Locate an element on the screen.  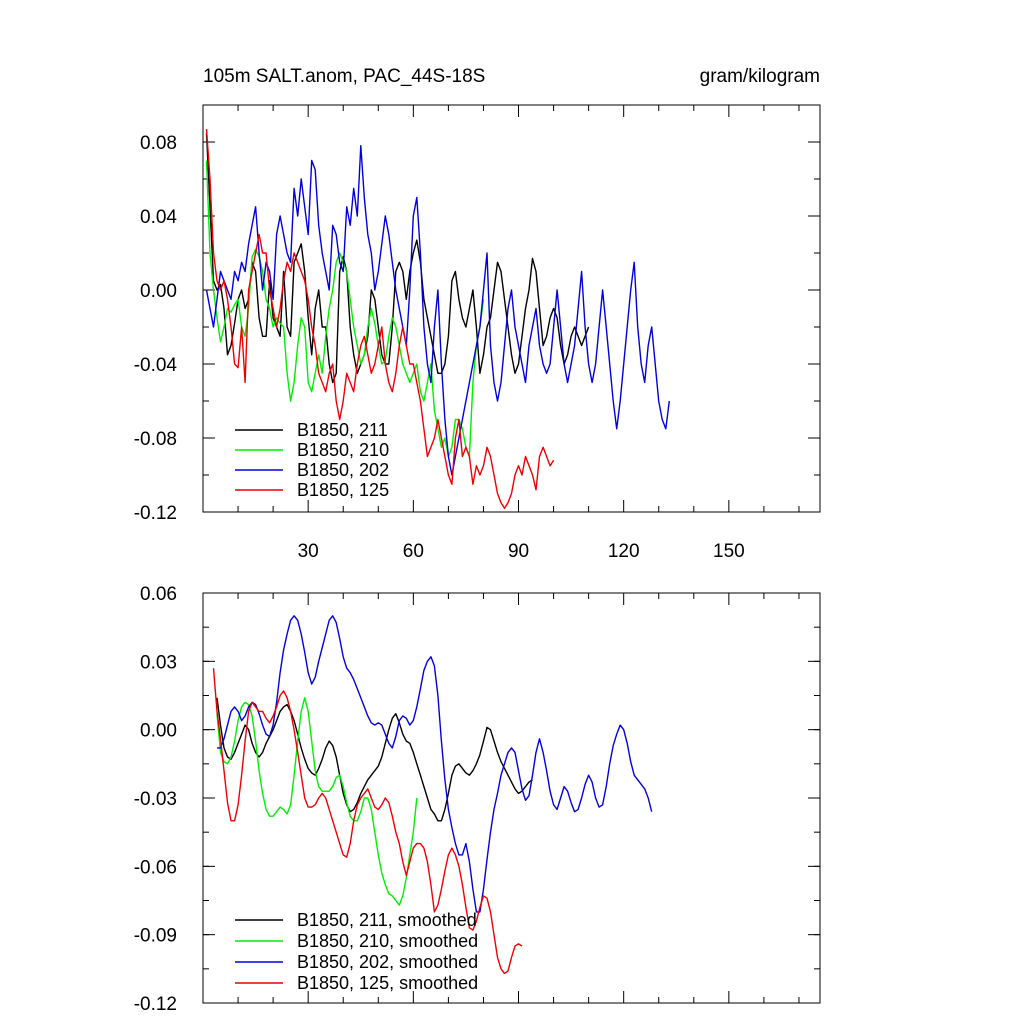
y-tick-label: -0.04 is located at coordinates (156, 365).